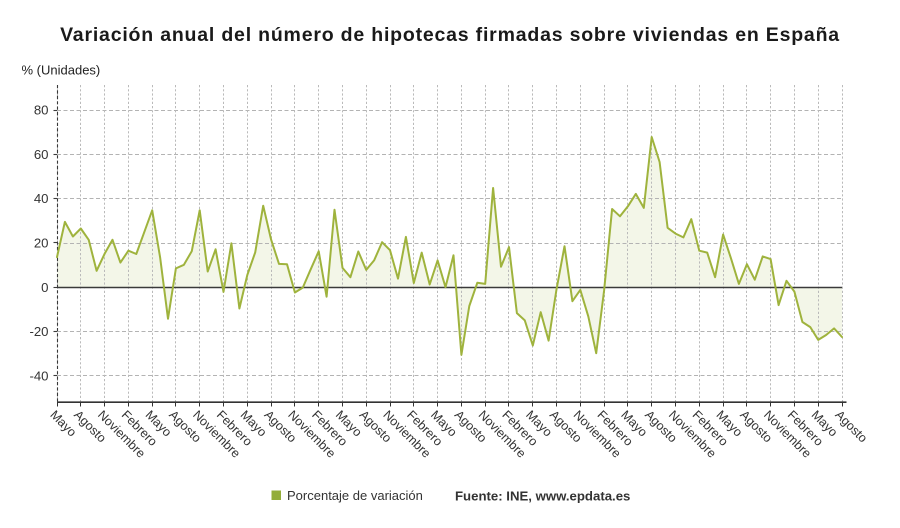 The height and width of the screenshot is (528, 900). I want to click on svg-text: 80, so click(41, 110).